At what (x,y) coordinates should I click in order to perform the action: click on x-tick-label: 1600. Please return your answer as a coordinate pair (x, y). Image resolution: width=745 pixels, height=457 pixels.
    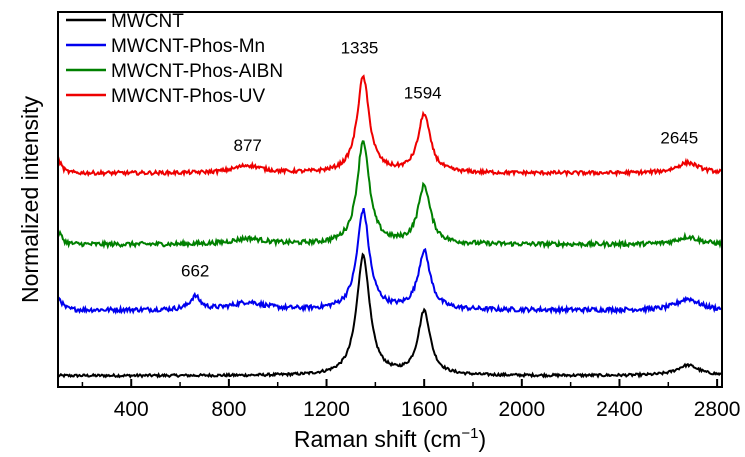
    Looking at the image, I should click on (424, 409).